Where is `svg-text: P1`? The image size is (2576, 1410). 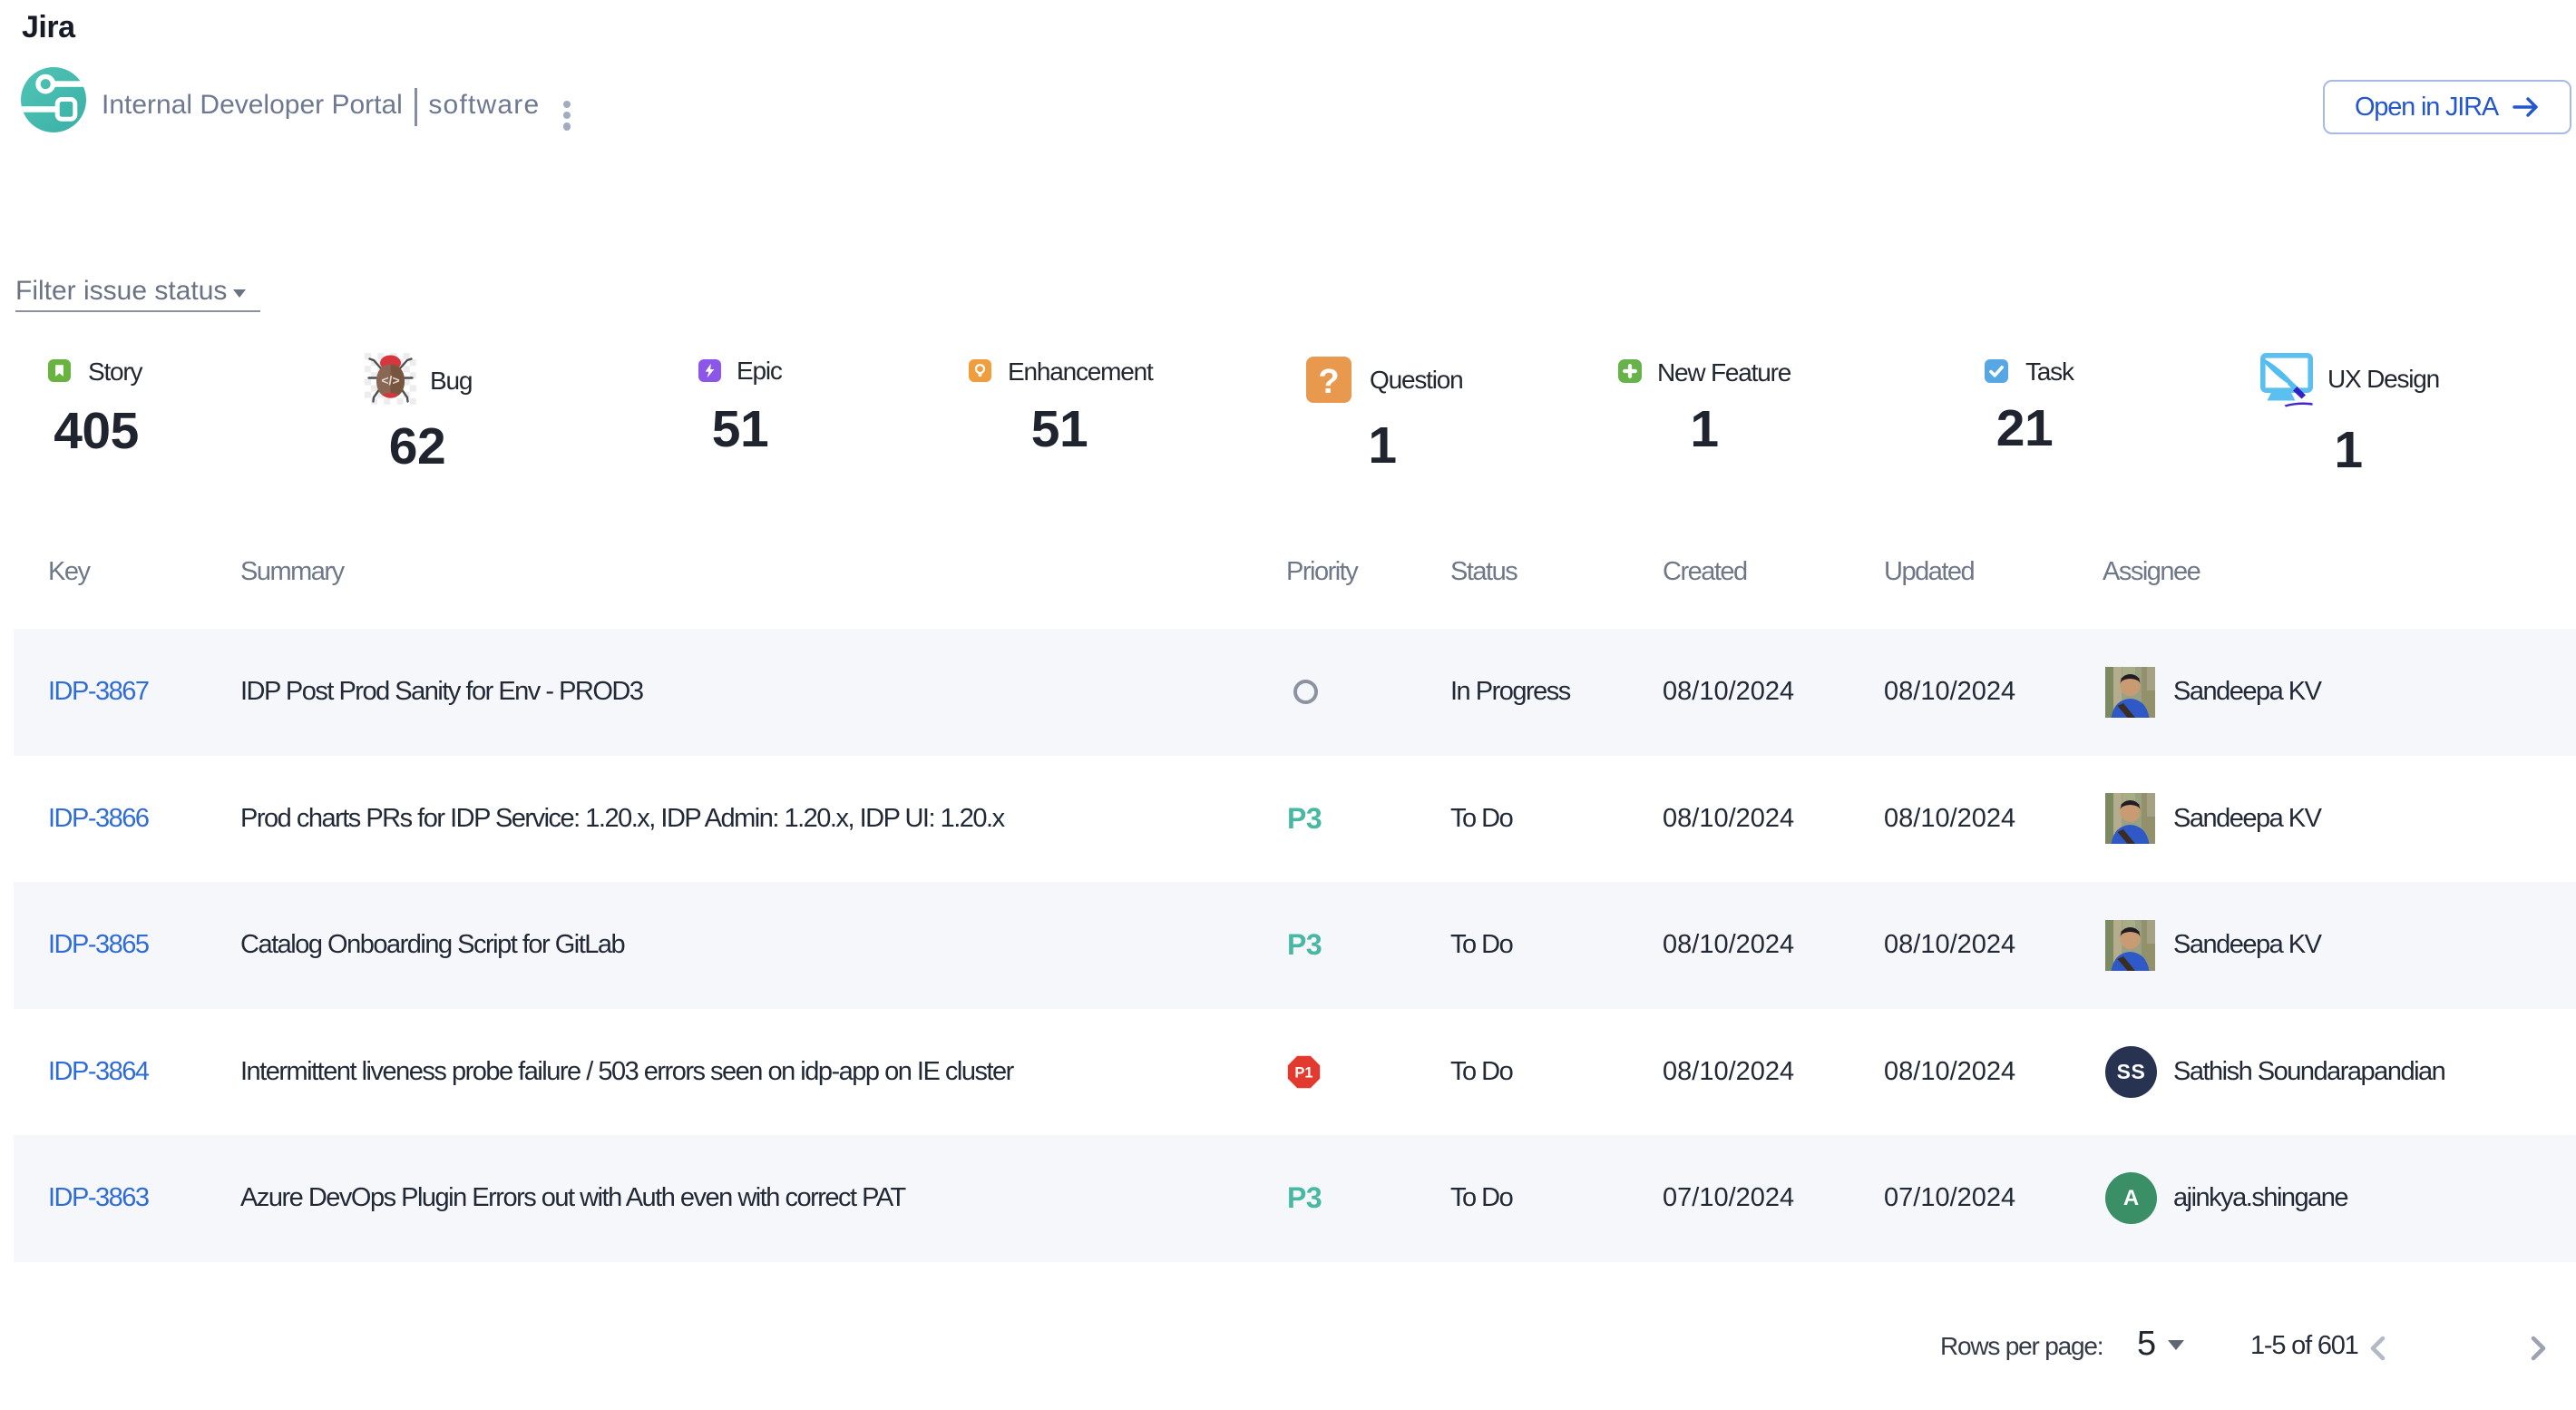
svg-text: P1 is located at coordinates (1303, 1072).